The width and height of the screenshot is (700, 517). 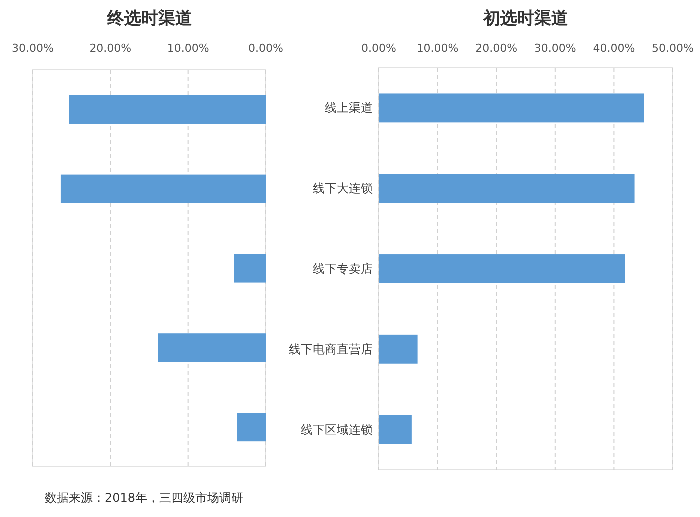 What do you see at coordinates (343, 269) in the screenshot?
I see `y-tick-label: 线下专卖店` at bounding box center [343, 269].